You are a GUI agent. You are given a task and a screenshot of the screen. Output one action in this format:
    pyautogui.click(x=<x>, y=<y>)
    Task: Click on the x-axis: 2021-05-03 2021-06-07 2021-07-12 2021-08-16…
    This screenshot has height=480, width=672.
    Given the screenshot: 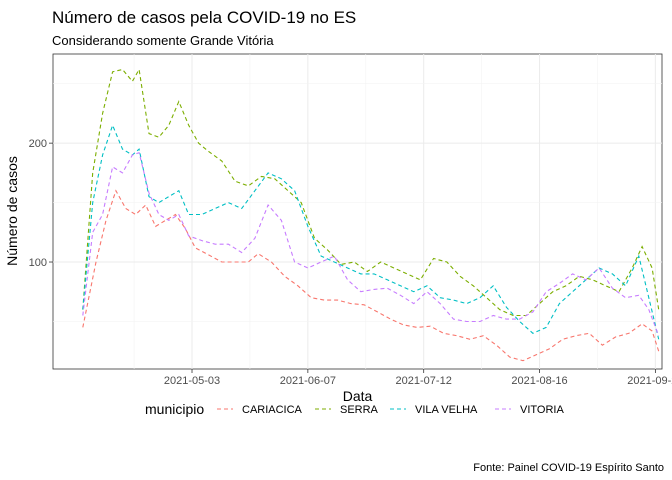 What is the action you would take?
    pyautogui.click(x=418, y=378)
    